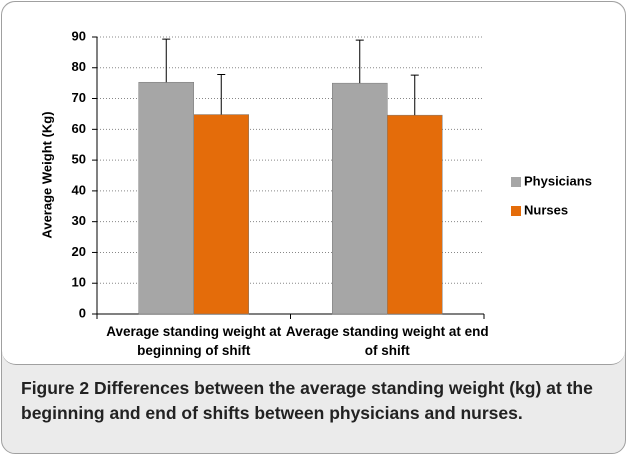  I want to click on caption-label: Figure 2, so click(55, 388).